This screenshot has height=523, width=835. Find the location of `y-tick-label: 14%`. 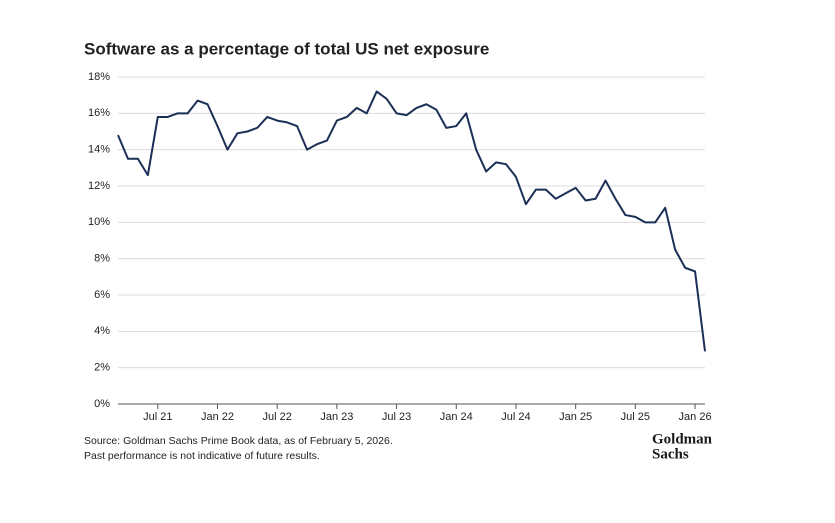

y-tick-label: 14% is located at coordinates (99, 150).